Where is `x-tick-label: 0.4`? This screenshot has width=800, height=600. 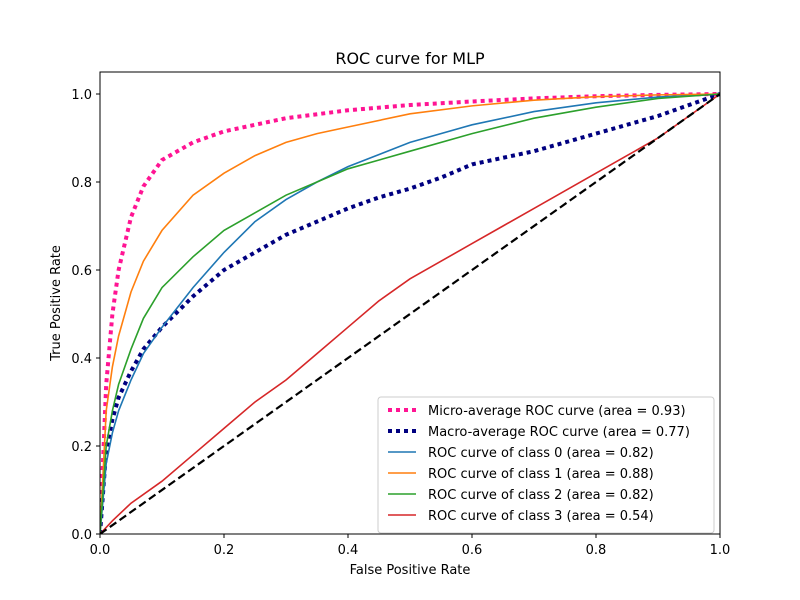 x-tick-label: 0.4 is located at coordinates (348, 550).